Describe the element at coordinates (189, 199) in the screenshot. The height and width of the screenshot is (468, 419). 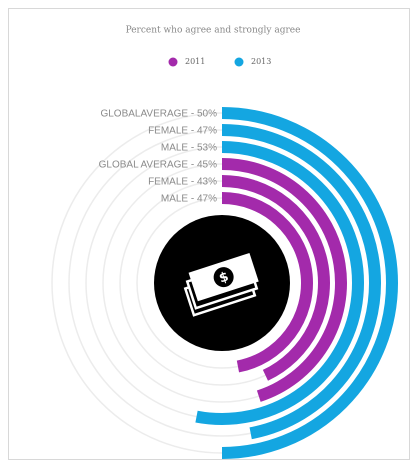
I see `ring-label: MALE - 47%` at that location.